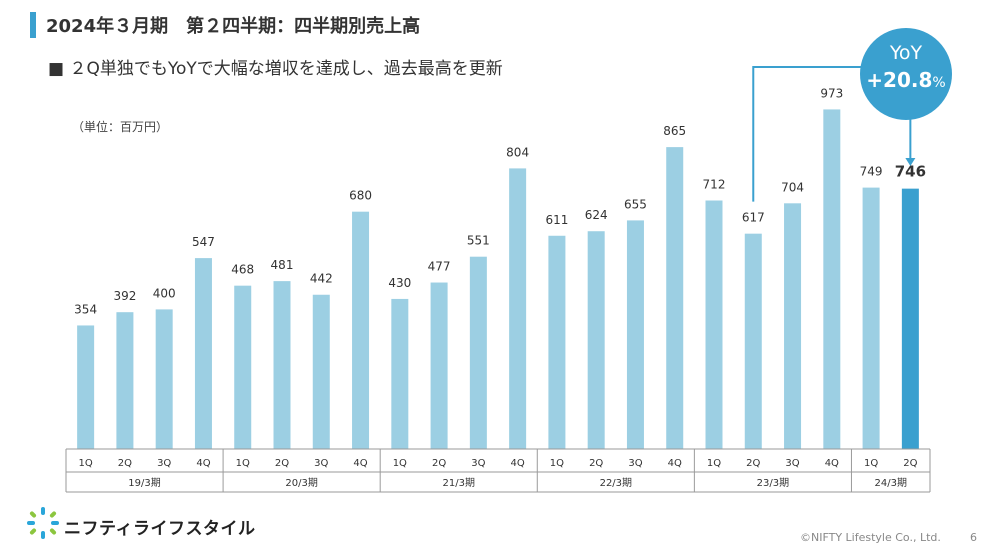 The image size is (1000, 553). Describe the element at coordinates (556, 220) in the screenshot. I see `data-label: 611` at that location.